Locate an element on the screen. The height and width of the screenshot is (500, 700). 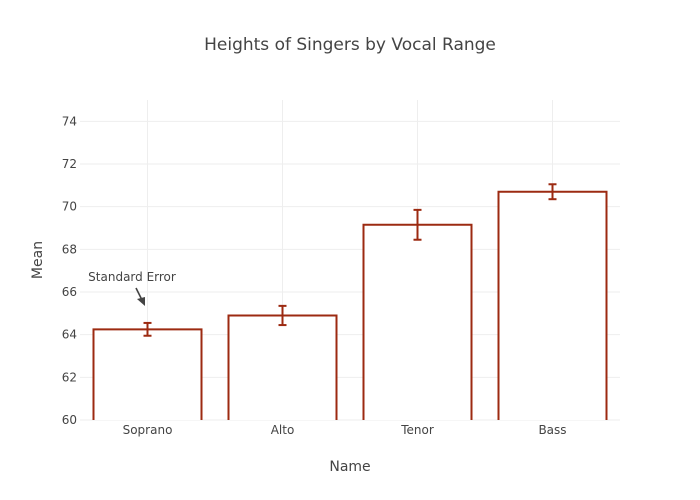
bar-alto is located at coordinates (282, 367).